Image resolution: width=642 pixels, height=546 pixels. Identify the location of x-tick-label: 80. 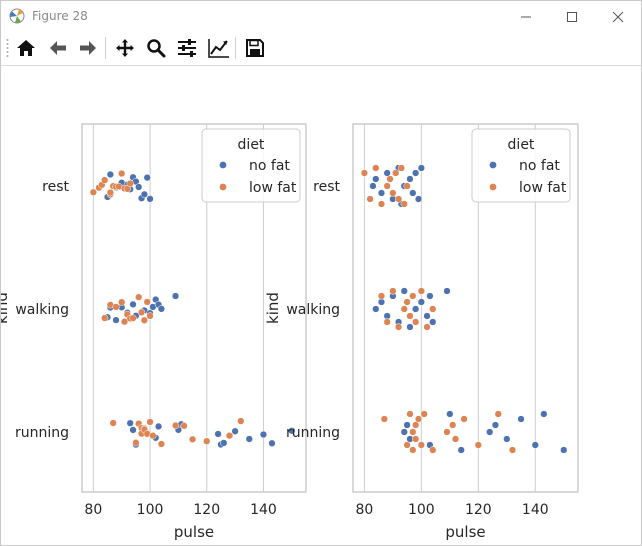
(364, 510).